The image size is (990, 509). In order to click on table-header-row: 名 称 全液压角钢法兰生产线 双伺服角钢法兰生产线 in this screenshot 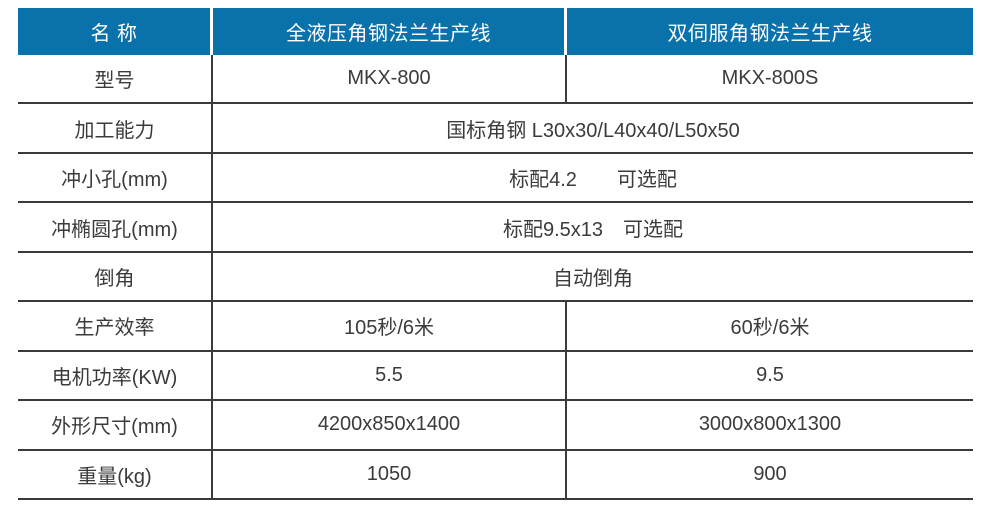, I will do `click(495, 31)`.